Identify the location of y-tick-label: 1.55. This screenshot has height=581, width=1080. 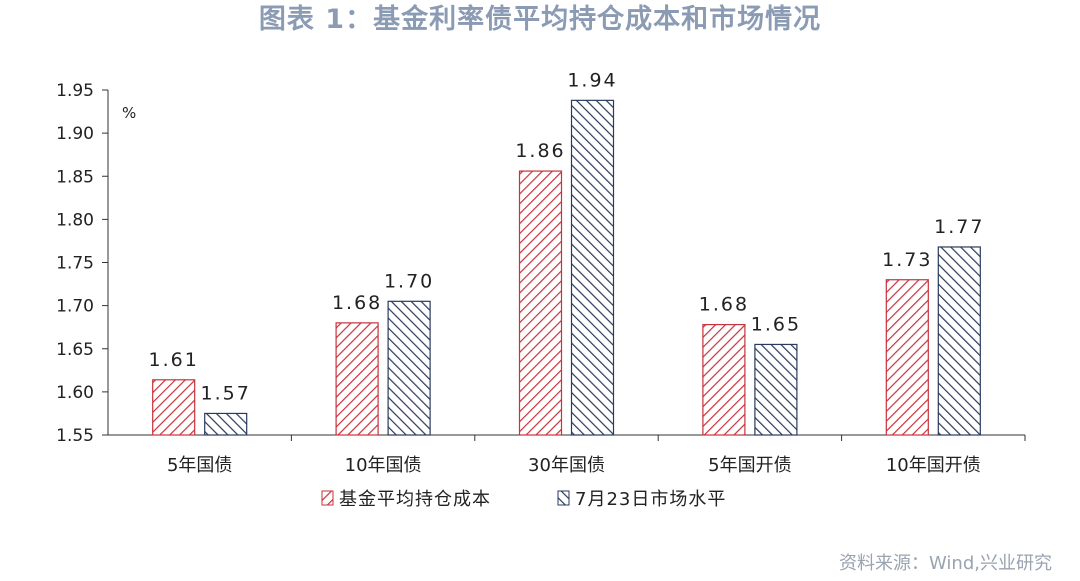
(75, 436).